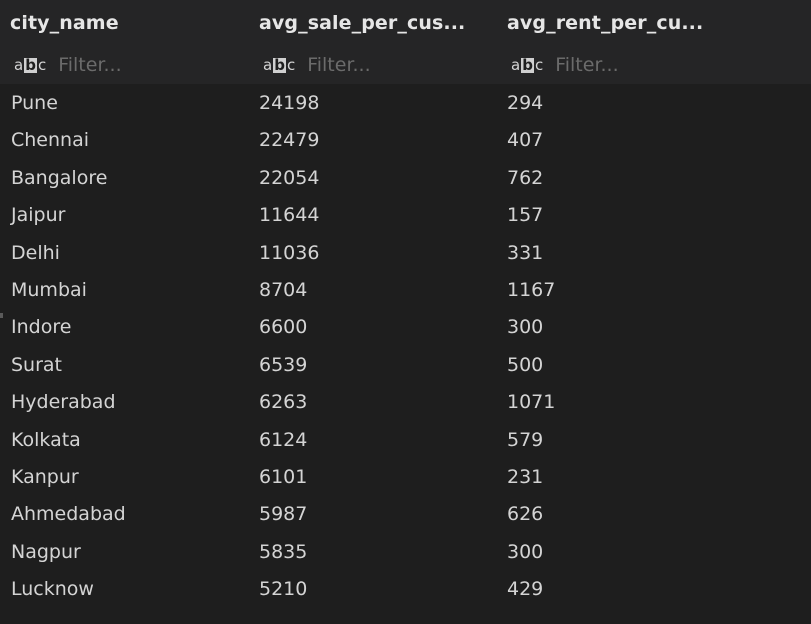 The width and height of the screenshot is (811, 624). I want to click on cell-city-name: Kolkata, so click(46, 439).